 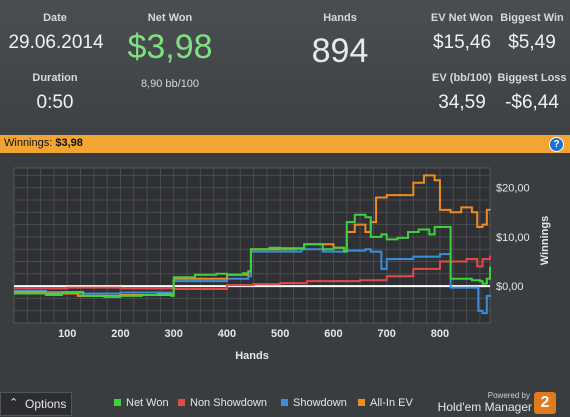 I want to click on chevron-up-icon: ⌃, so click(x=14, y=403).